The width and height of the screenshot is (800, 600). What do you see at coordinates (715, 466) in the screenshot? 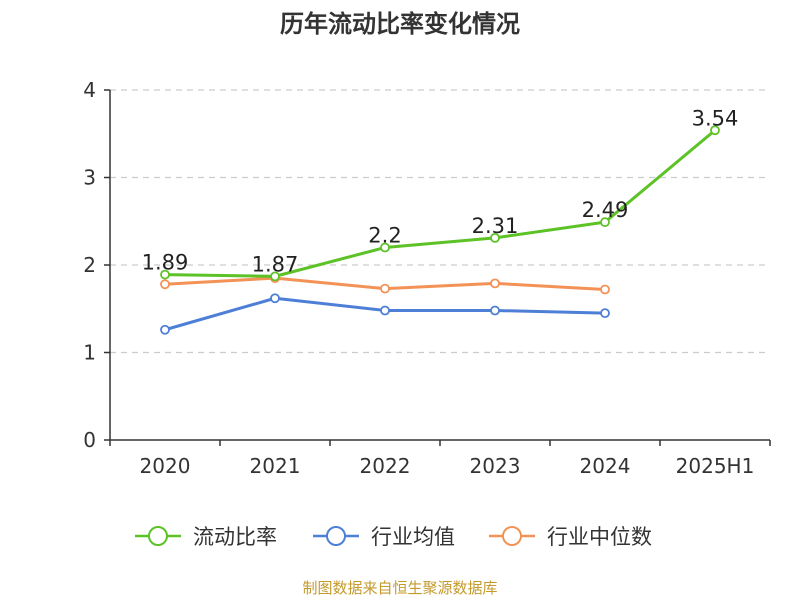
I see `x-tick-label: 2025H1` at bounding box center [715, 466].